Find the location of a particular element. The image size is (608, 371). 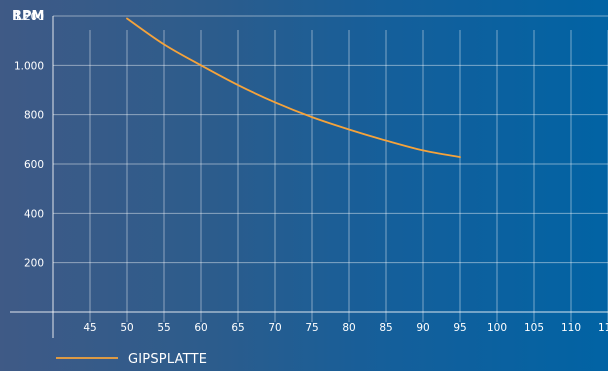

y-tick-label-1200: 1.200 is located at coordinates (29, 17).